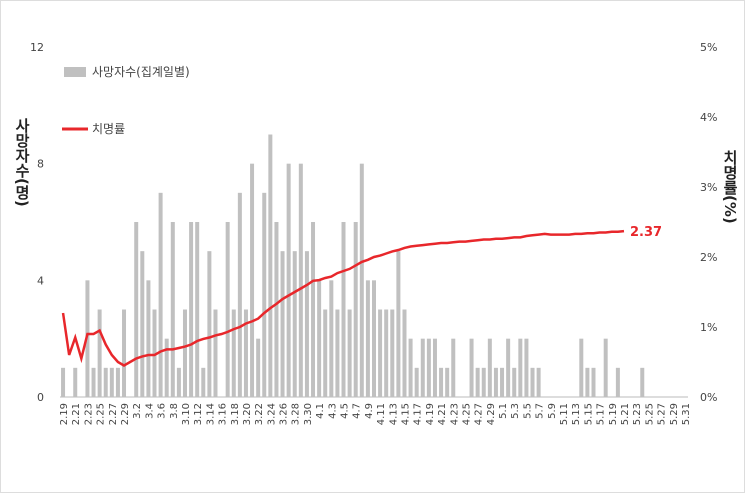 The width and height of the screenshot is (745, 497). What do you see at coordinates (198, 414) in the screenshot?
I see `x-tick-label: 3.12` at bounding box center [198, 414].